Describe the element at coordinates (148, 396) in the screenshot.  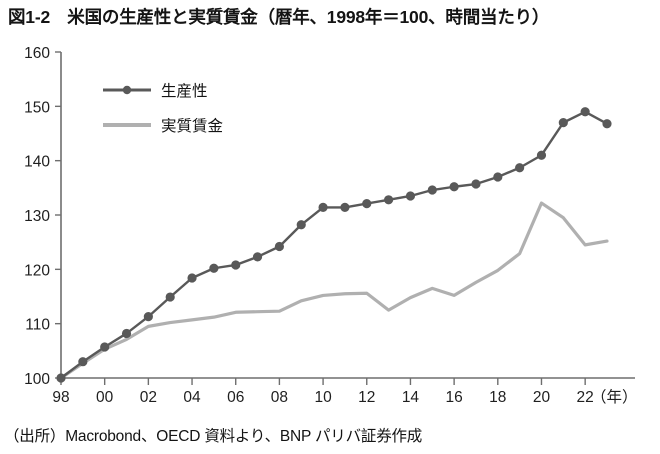
I see `x-axis-tick-label: 02` at that location.